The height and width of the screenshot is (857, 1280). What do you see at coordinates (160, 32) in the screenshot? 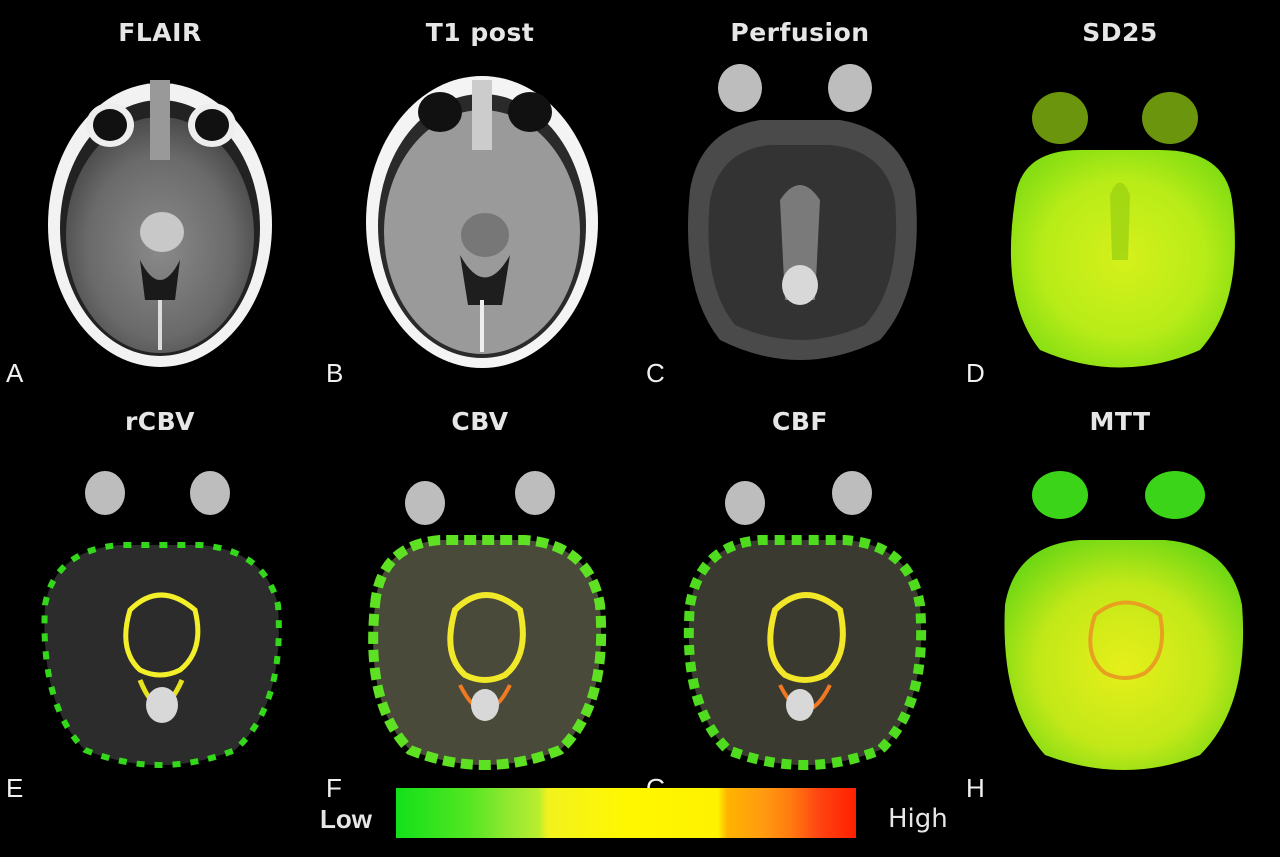
I see `panel-title: FLAIR` at bounding box center [160, 32].